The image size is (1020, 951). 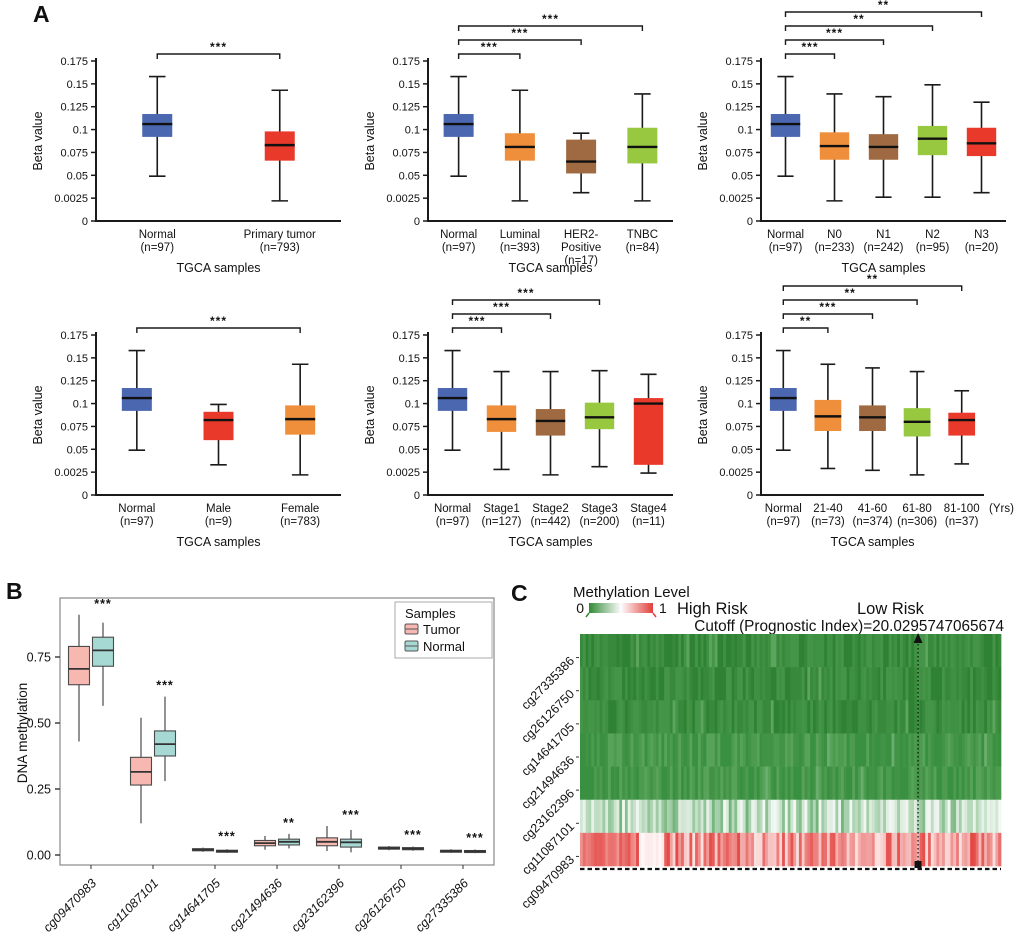 I want to click on y-tick-label: 0.125, so click(x=739, y=108).